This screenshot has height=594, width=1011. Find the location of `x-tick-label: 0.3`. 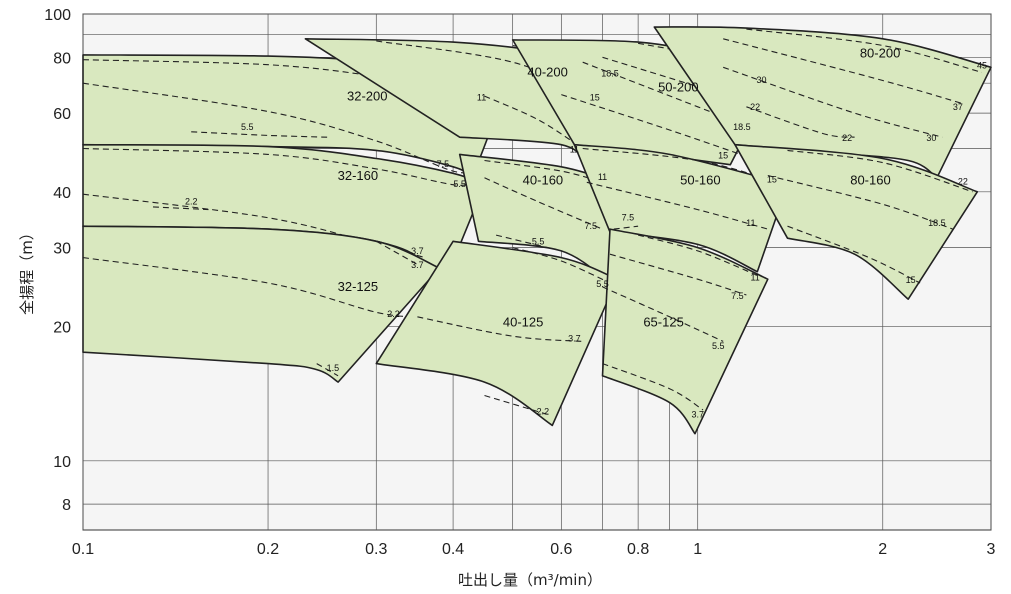

x-tick-label: 0.3 is located at coordinates (376, 549).